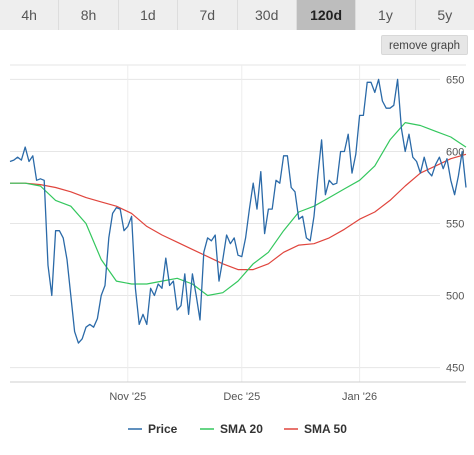 This screenshot has height=455, width=474. Describe the element at coordinates (241, 397) in the screenshot. I see `x-tick-1: Dec '25` at that location.